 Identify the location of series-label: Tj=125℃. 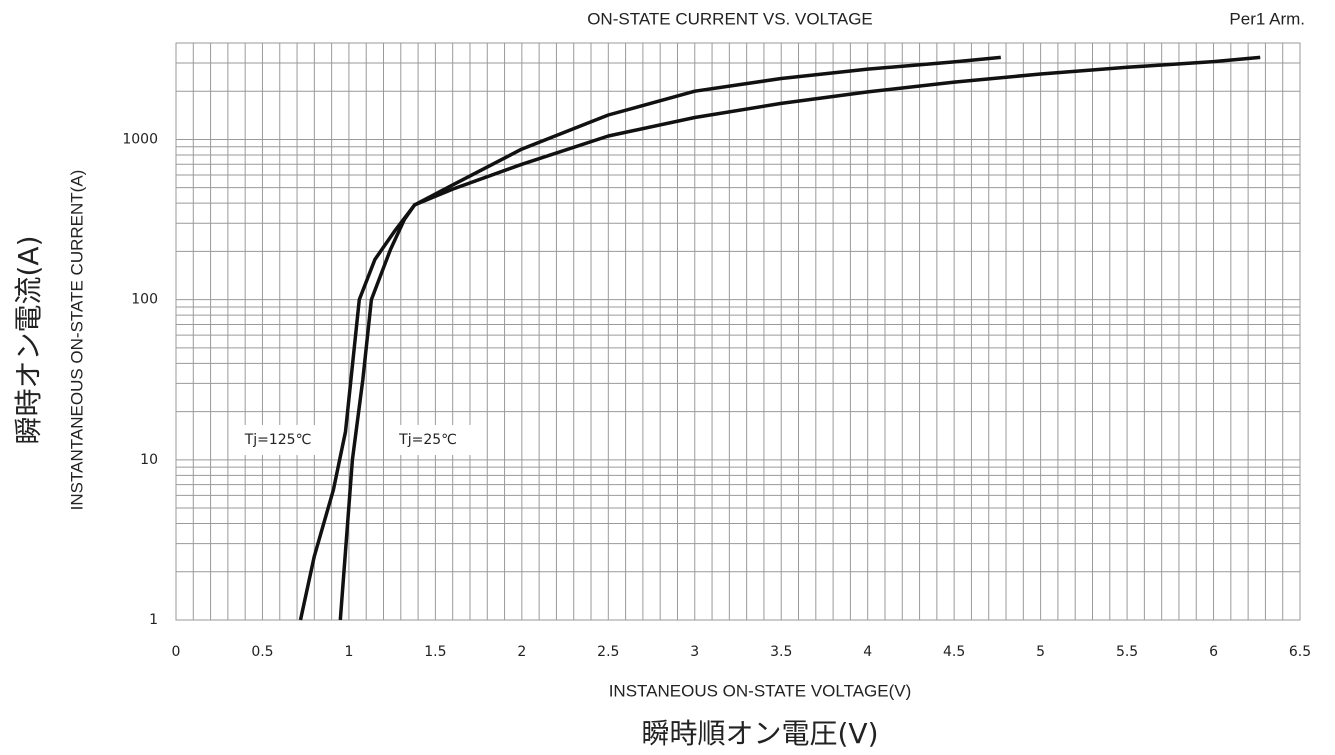
(278, 440).